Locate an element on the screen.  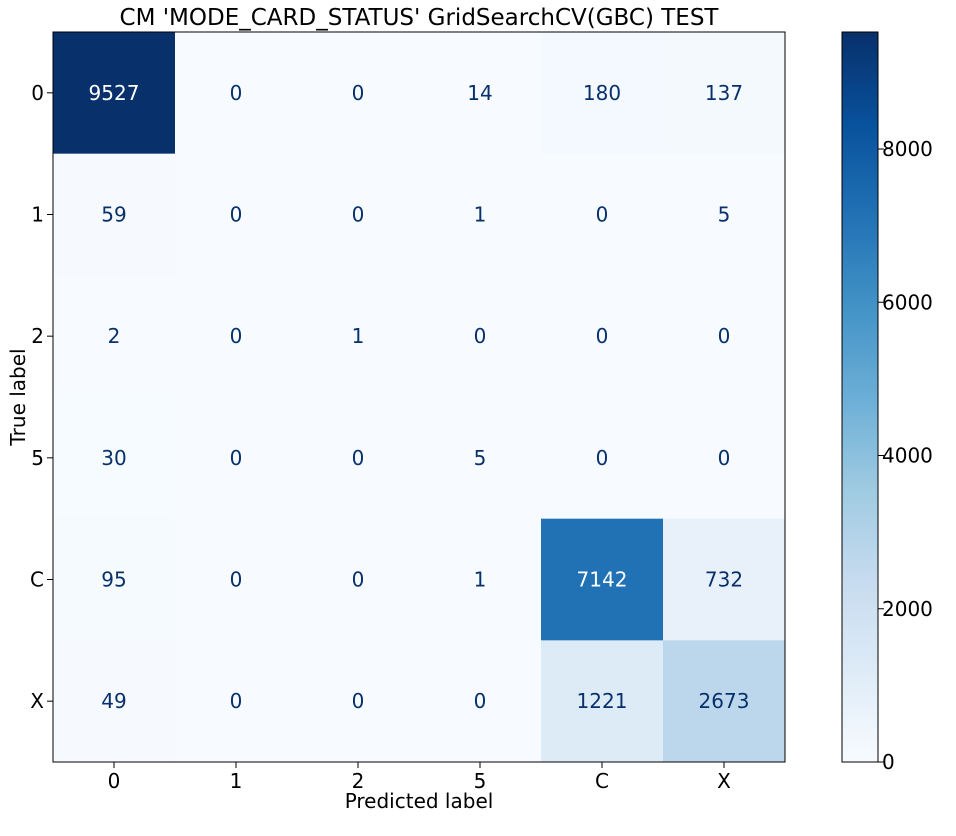
cell-value-label: 1221 is located at coordinates (602, 701).